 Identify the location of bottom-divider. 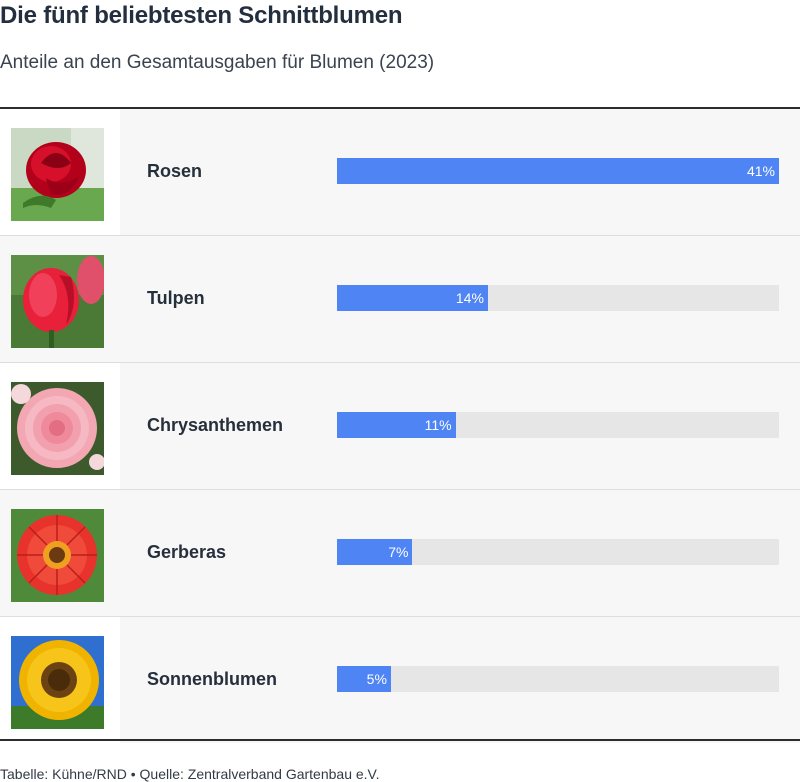
(400, 740).